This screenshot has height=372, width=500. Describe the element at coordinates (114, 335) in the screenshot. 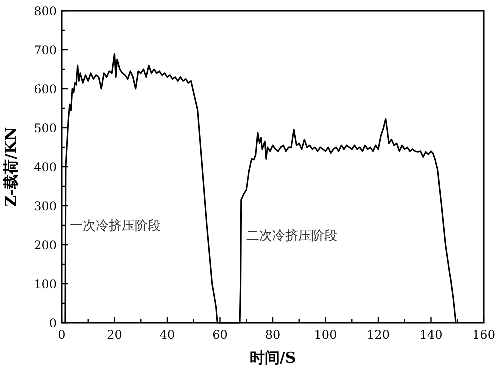

I see `x-tick-label: 20` at that location.